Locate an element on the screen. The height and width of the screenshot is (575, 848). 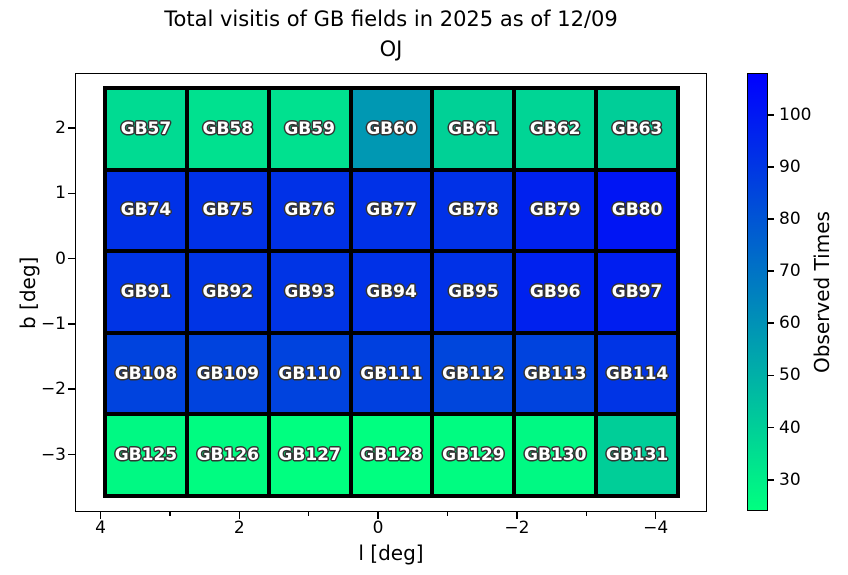
cell-label: GB61 is located at coordinates (473, 128).